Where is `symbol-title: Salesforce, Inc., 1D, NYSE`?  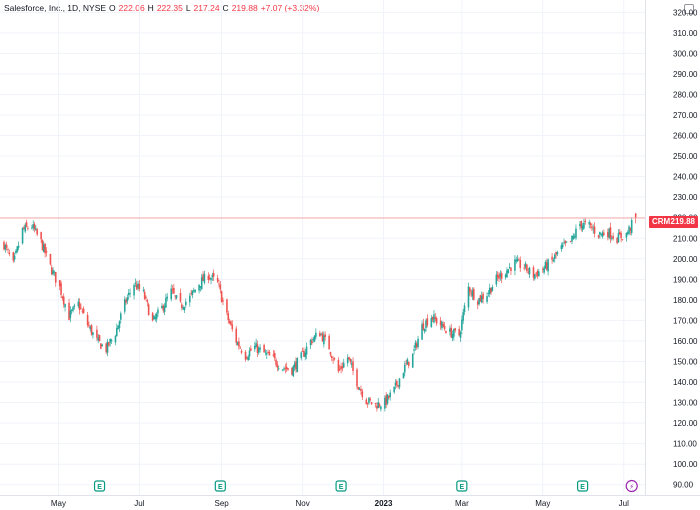
symbol-title: Salesforce, Inc., 1D, NYSE is located at coordinates (55, 8).